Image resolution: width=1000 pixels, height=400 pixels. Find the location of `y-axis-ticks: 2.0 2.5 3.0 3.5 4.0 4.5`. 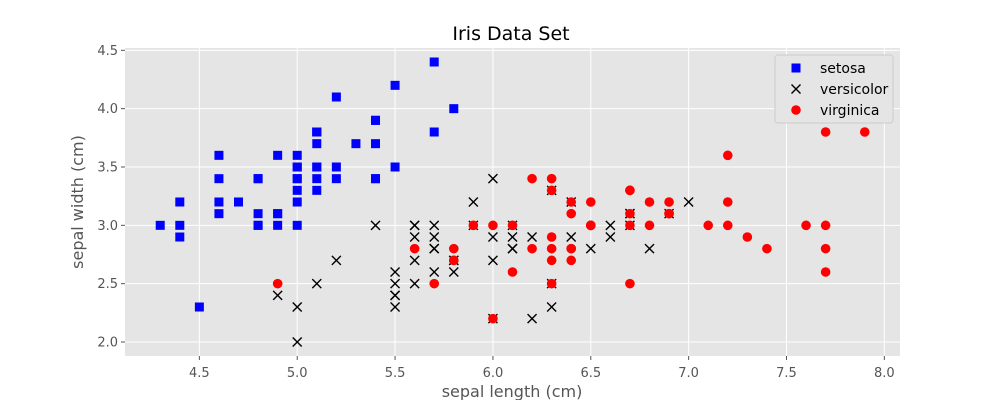

y-axis-ticks: 2.0 2.5 3.0 3.5 4.0 4.5 is located at coordinates (111, 197).